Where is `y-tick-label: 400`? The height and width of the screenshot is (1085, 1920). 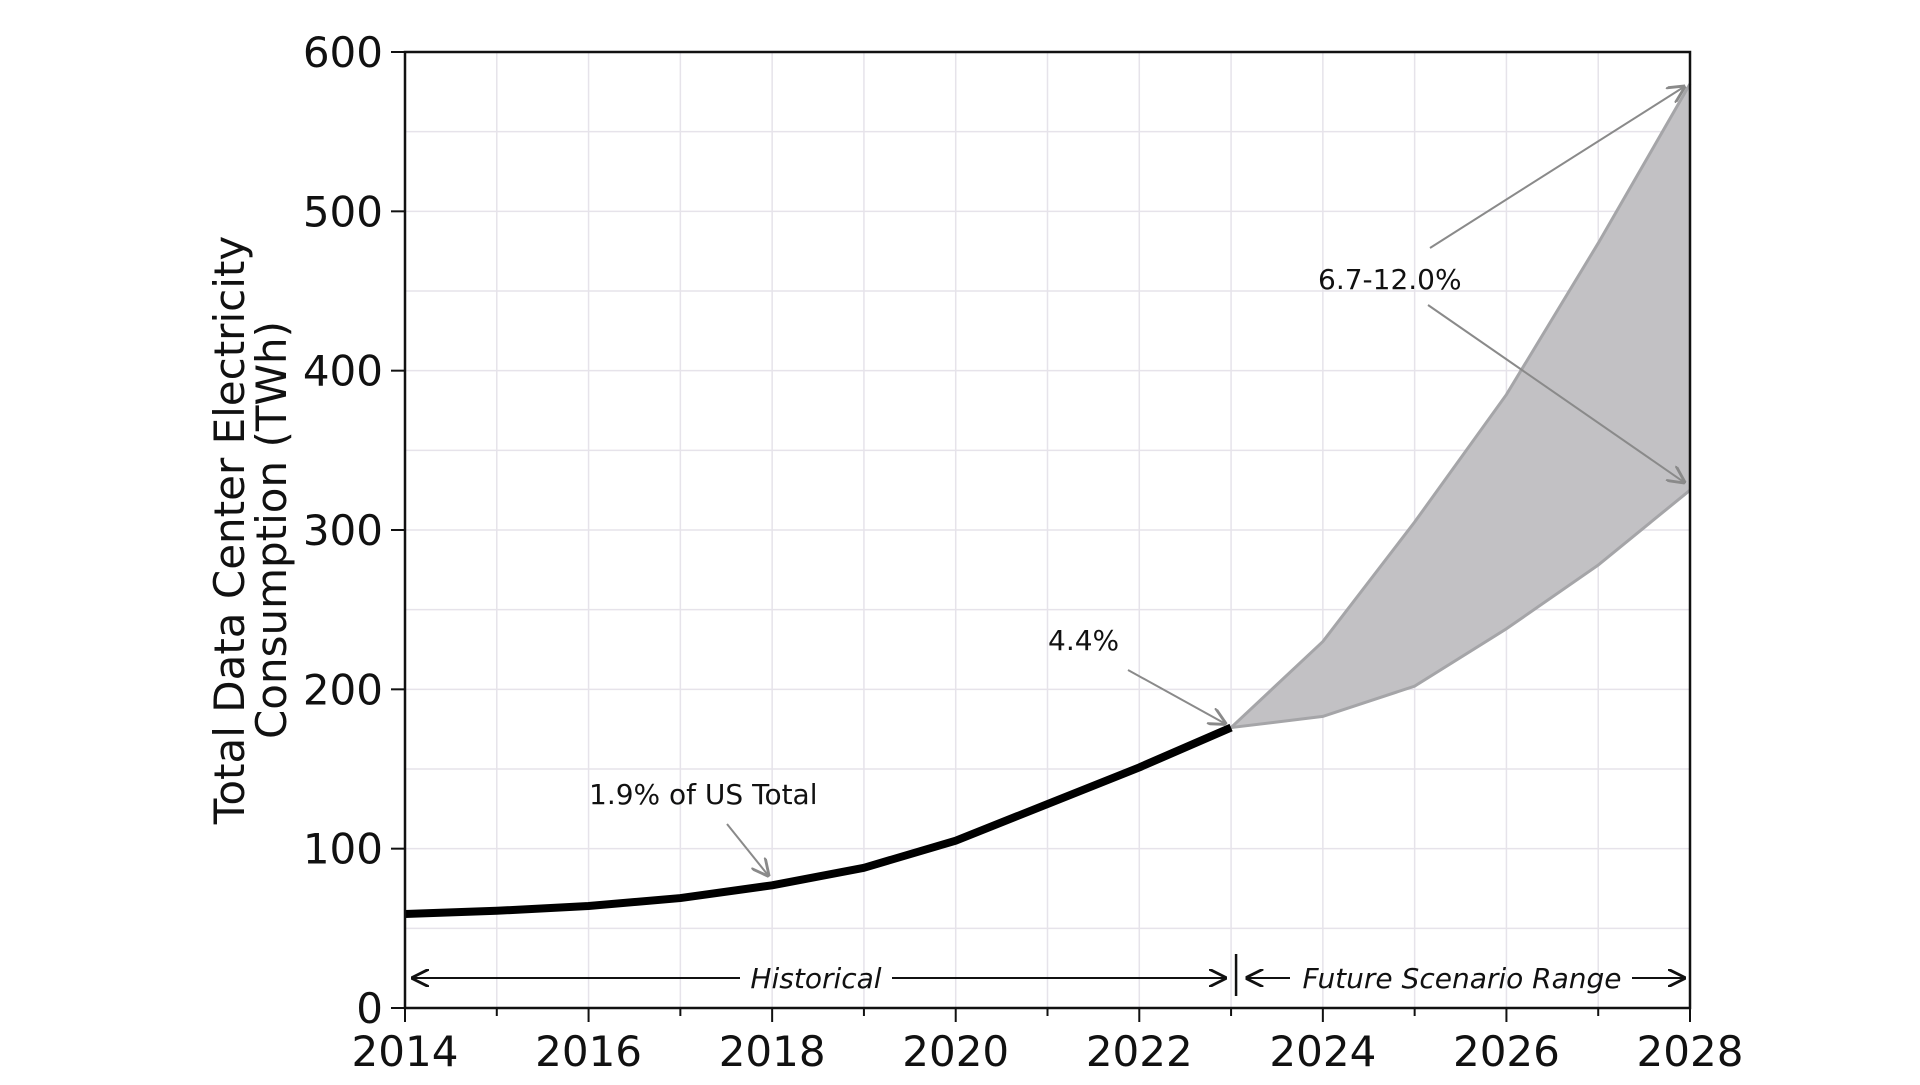
y-tick-label: 400 is located at coordinates (343, 371).